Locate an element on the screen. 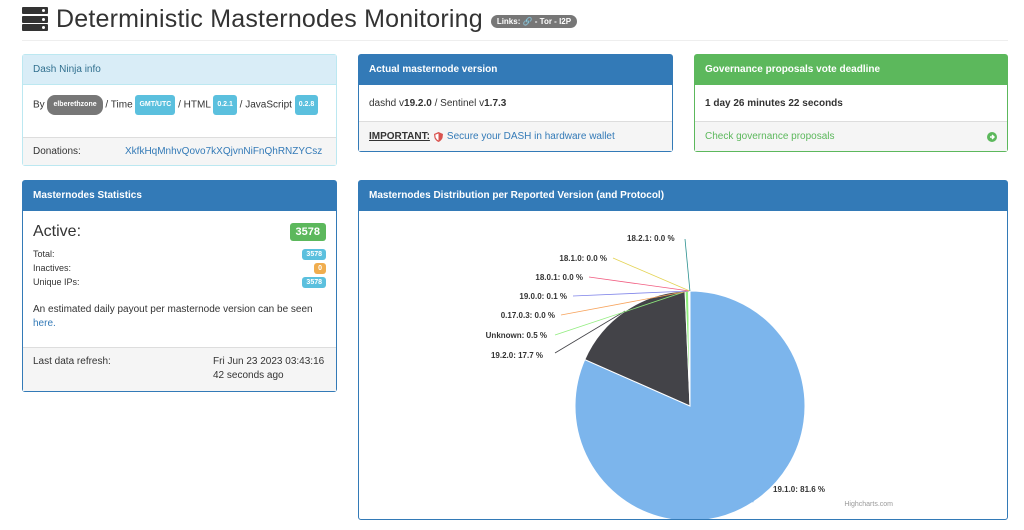  total-count-badge: 3578 is located at coordinates (314, 254).